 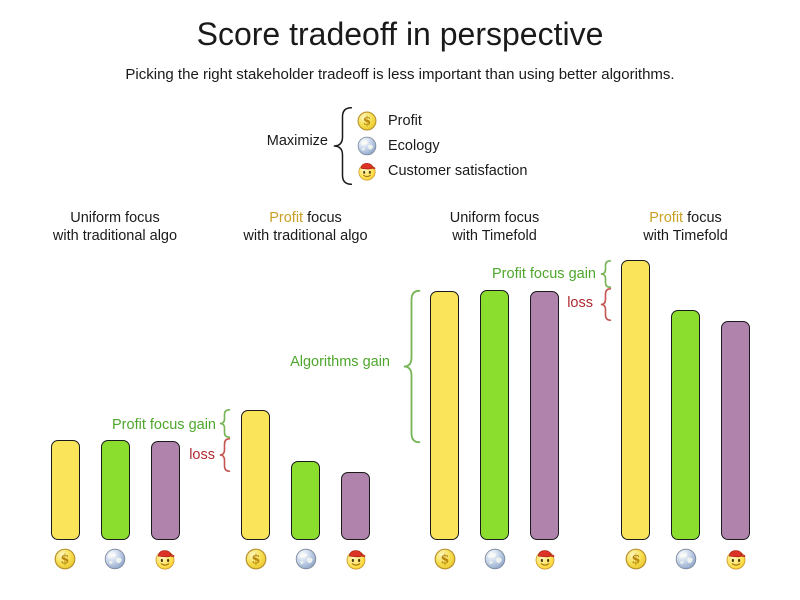 What do you see at coordinates (412, 366) in the screenshot?
I see `annotation-brace-algorithms-gain` at bounding box center [412, 366].